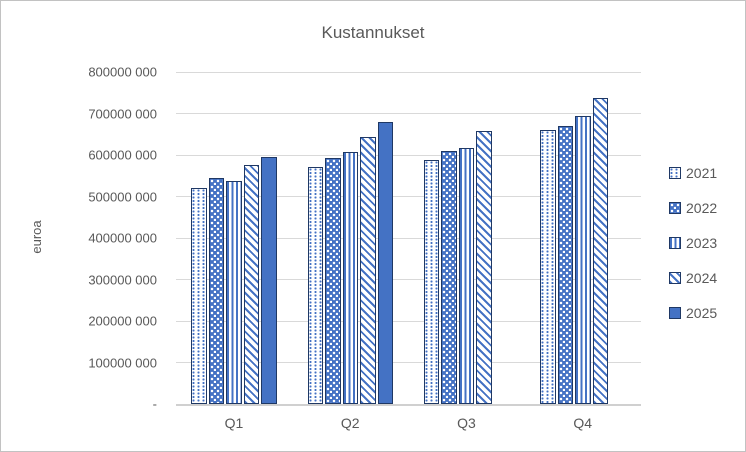 The height and width of the screenshot is (452, 746). I want to click on legend-item-2024: 2024, so click(693, 278).